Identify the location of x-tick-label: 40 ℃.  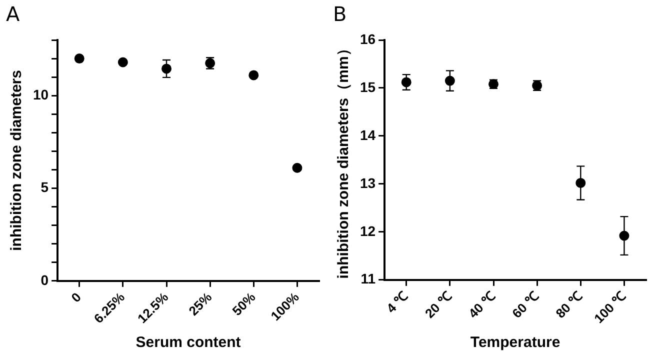
(482, 305).